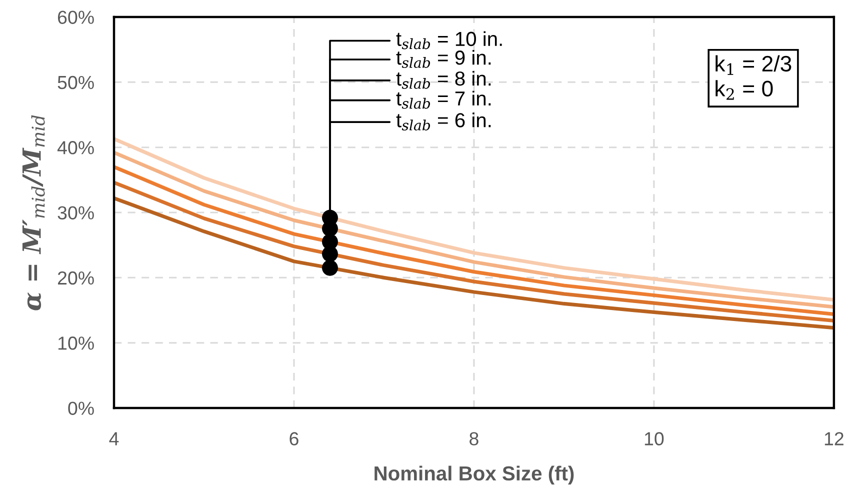 The height and width of the screenshot is (500, 854). Describe the element at coordinates (474, 439) in the screenshot. I see `x-tick-label: 8` at that location.